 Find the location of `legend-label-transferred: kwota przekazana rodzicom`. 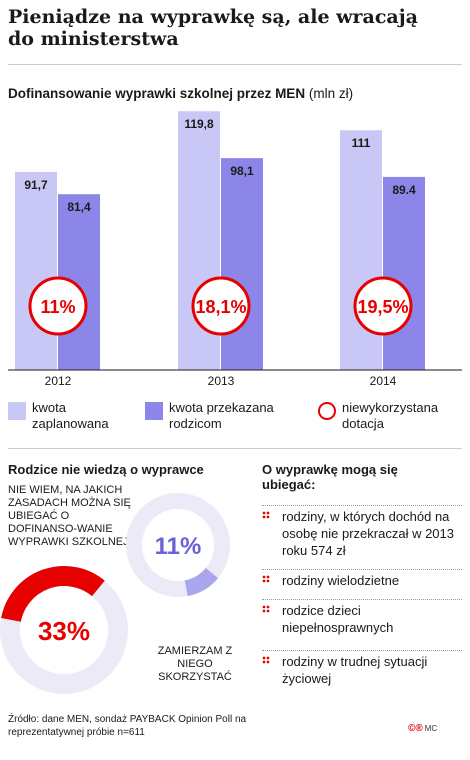

legend-label-transferred: kwota przekazana rodzicom is located at coordinates (221, 415).